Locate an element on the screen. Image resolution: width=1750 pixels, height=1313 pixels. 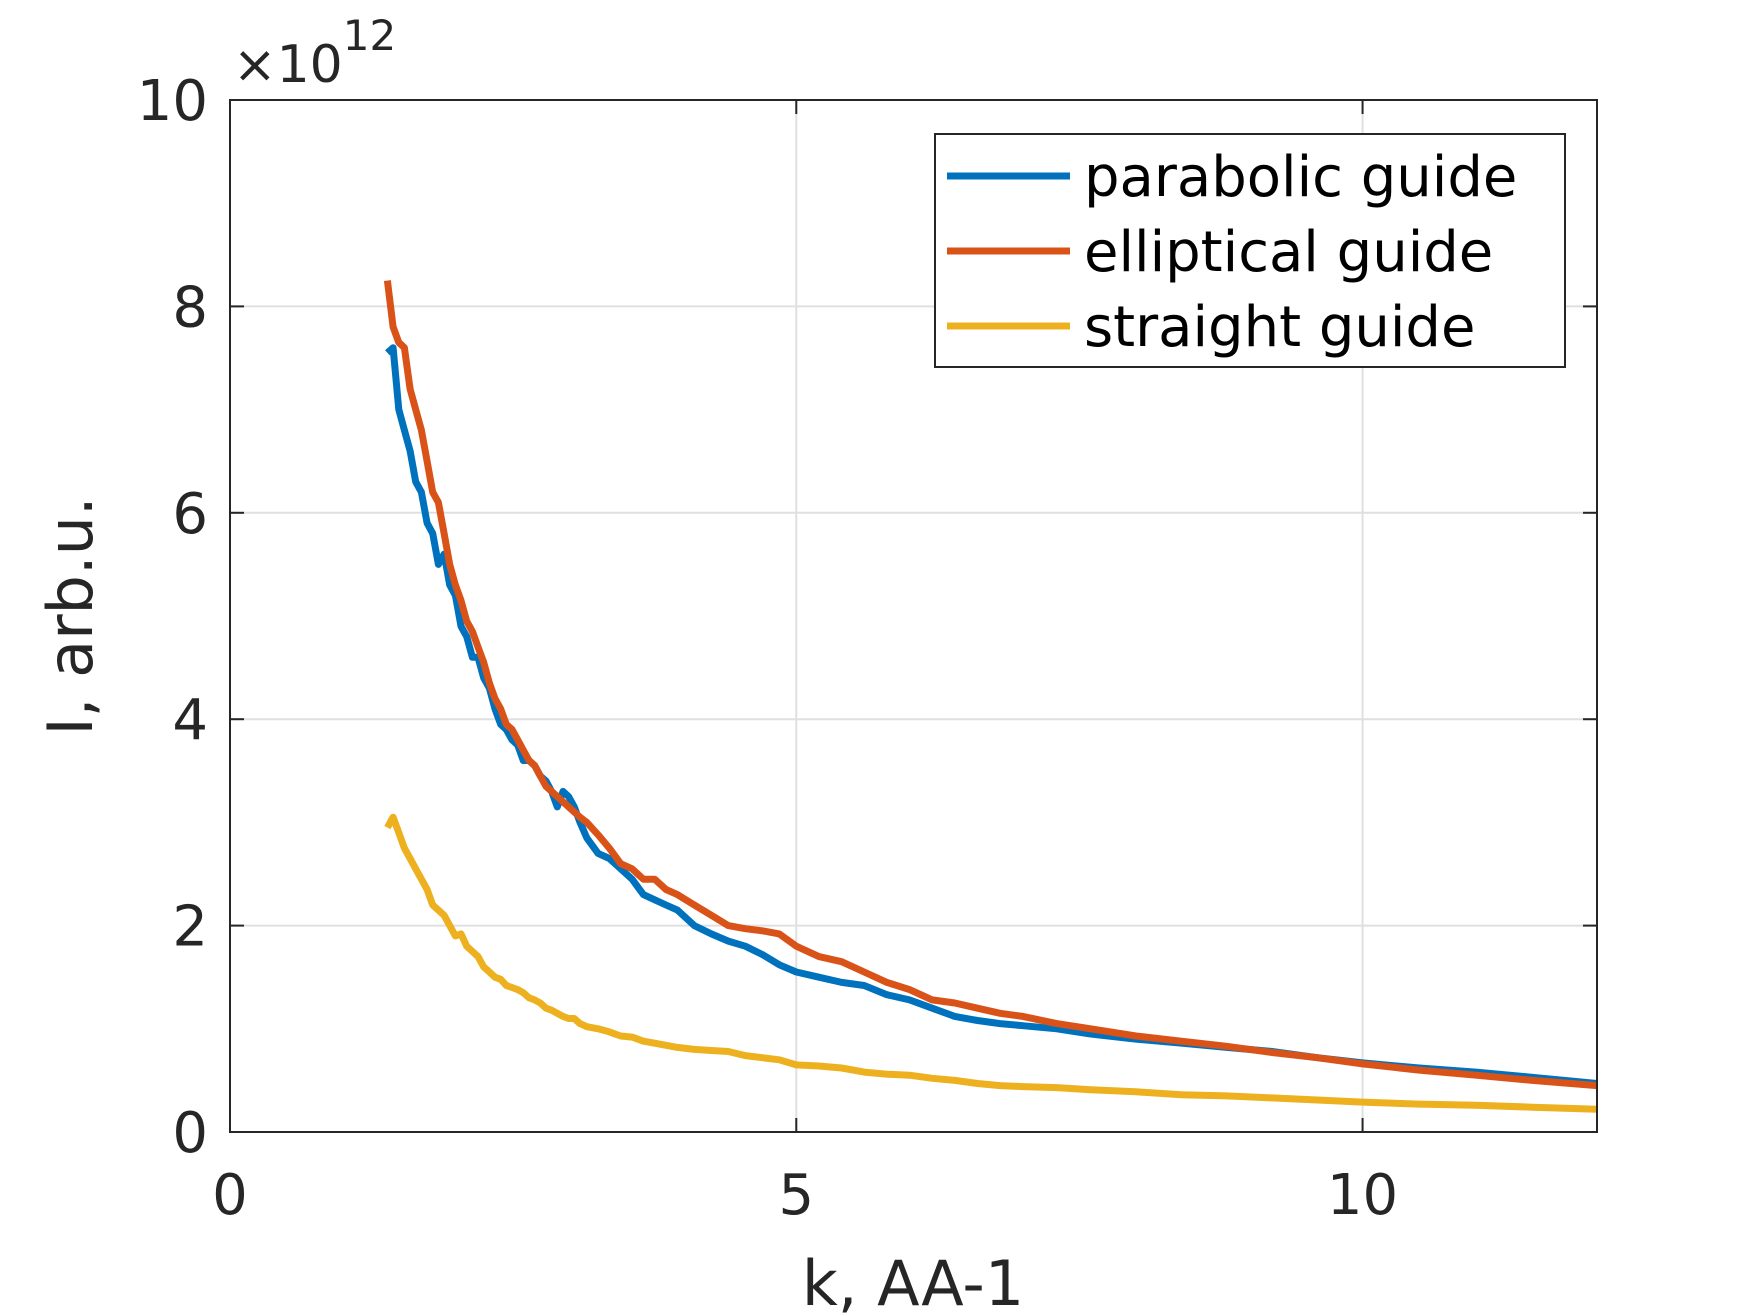
y-tick-label: 4 is located at coordinates (190, 720).